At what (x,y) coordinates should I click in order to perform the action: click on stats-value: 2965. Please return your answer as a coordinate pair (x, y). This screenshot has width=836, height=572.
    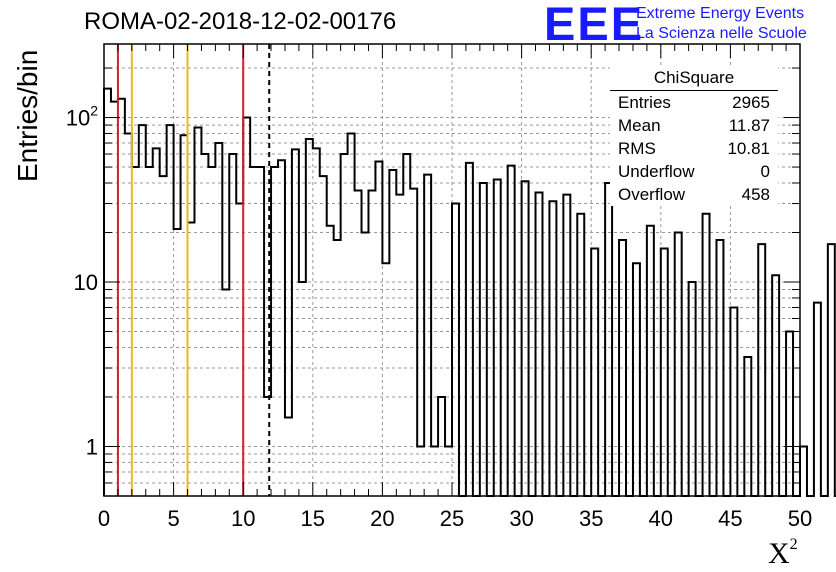
    Looking at the image, I should click on (751, 102).